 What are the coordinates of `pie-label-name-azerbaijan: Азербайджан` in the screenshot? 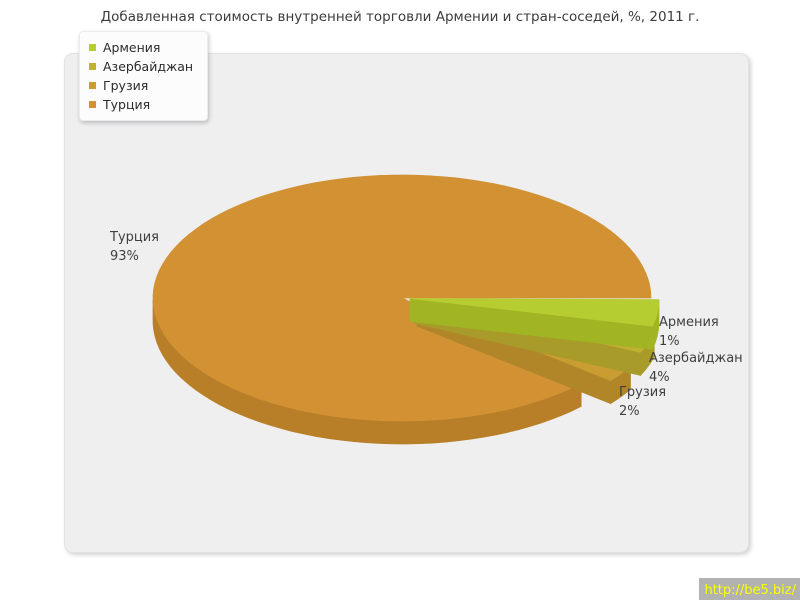 It's located at (696, 358).